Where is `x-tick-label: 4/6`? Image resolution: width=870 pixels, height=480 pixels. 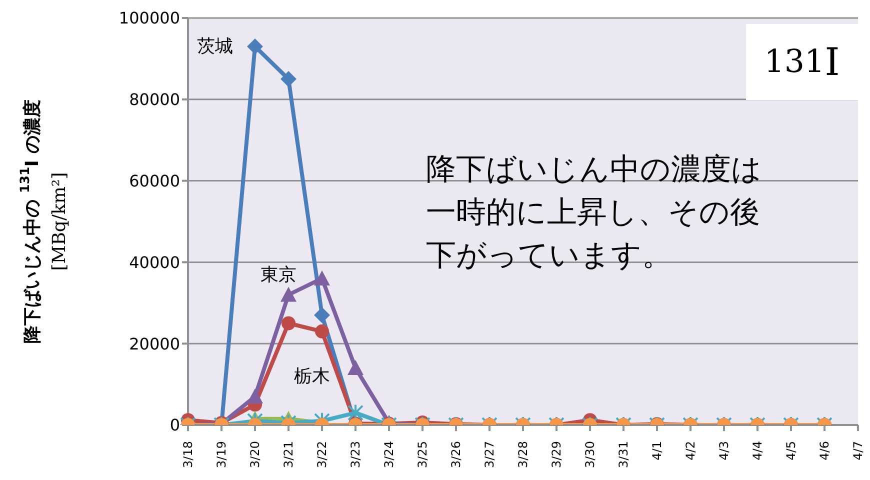
x-tick-label: 4/6 is located at coordinates (825, 450).